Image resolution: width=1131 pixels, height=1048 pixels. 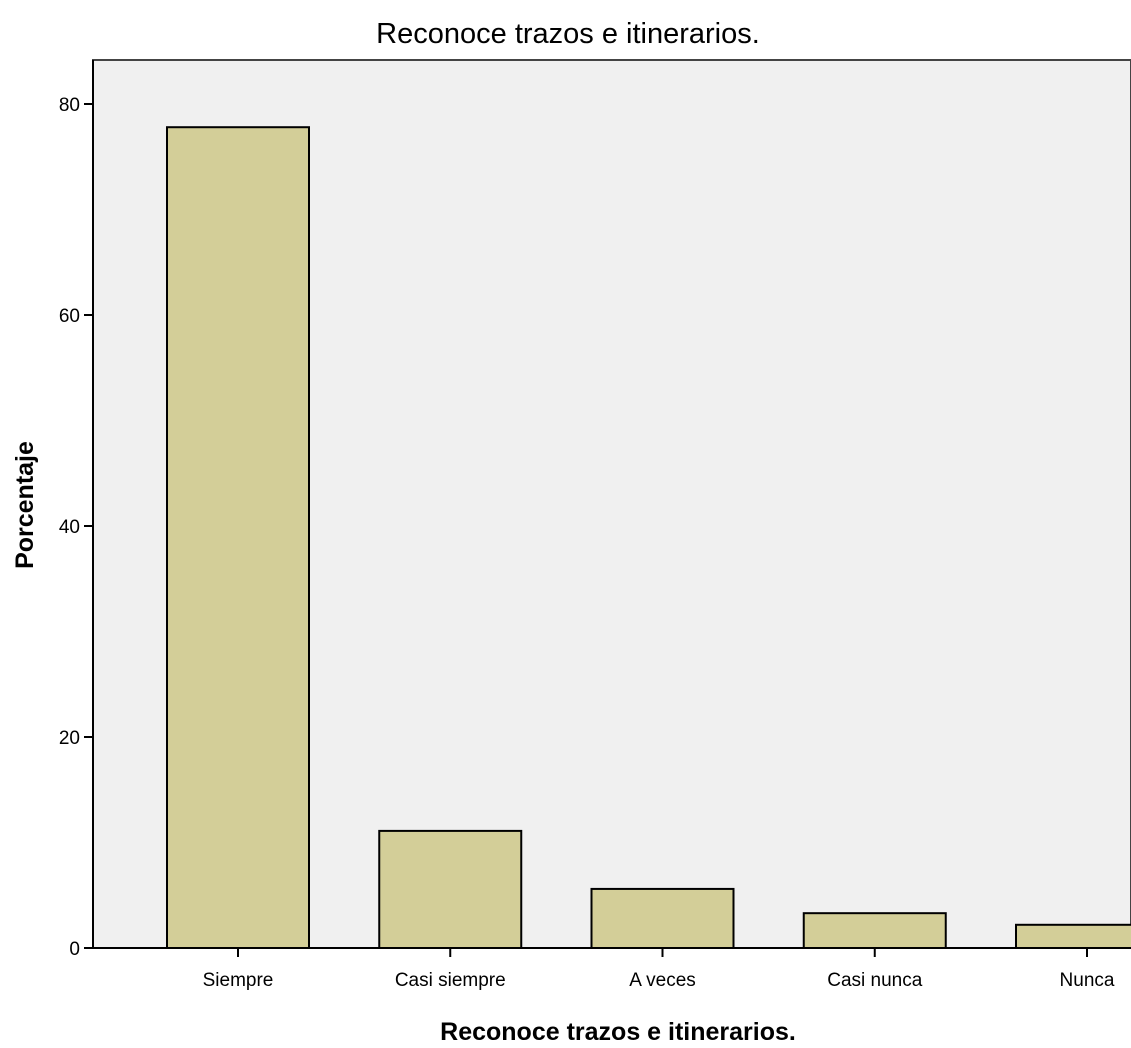 I want to click on y-axis: 0 20 40 60 80, so click(x=76, y=510).